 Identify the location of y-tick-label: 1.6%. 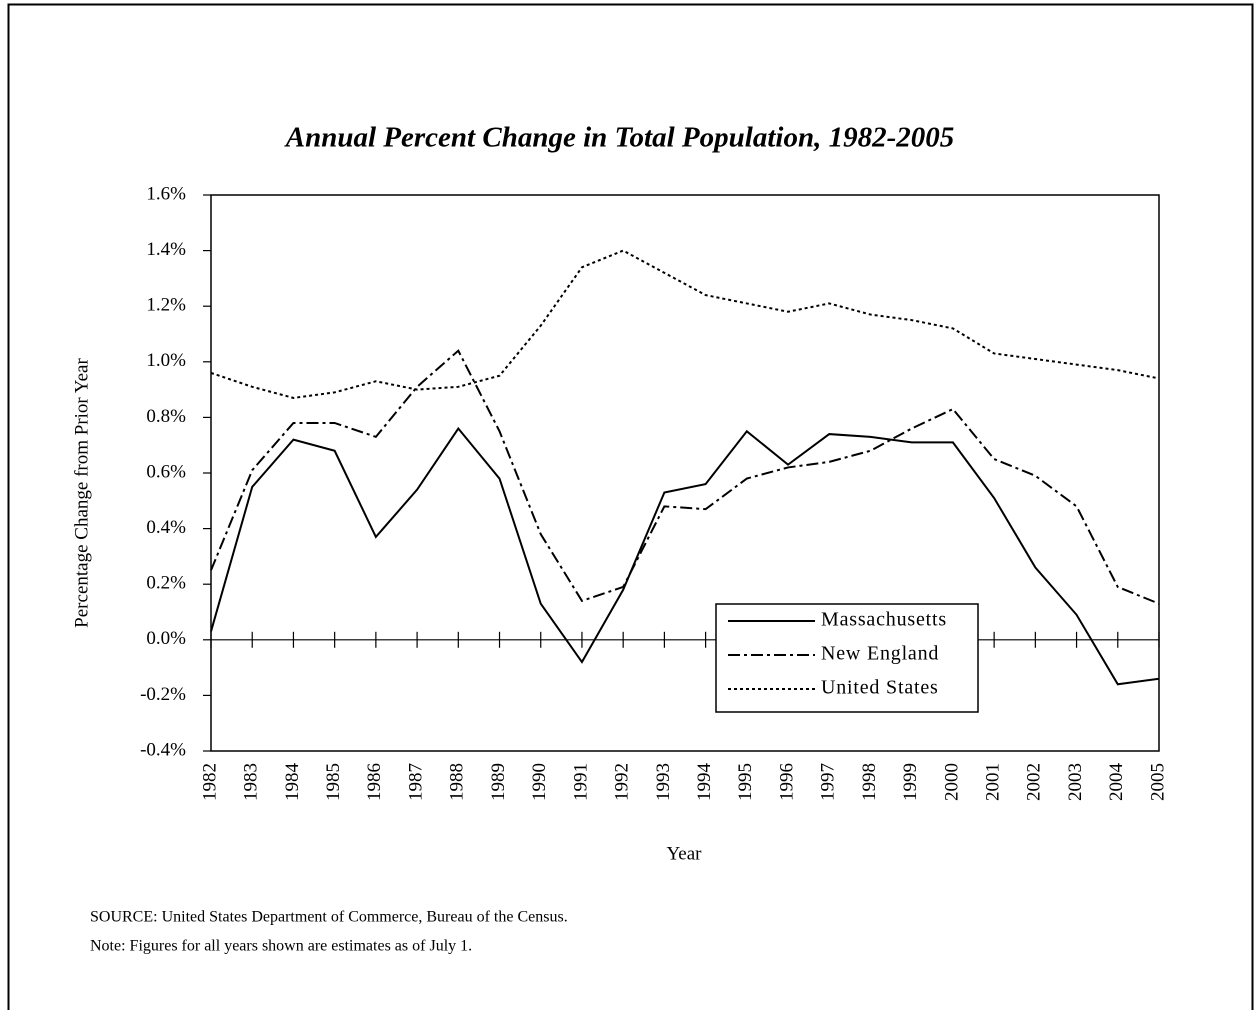
(166, 193).